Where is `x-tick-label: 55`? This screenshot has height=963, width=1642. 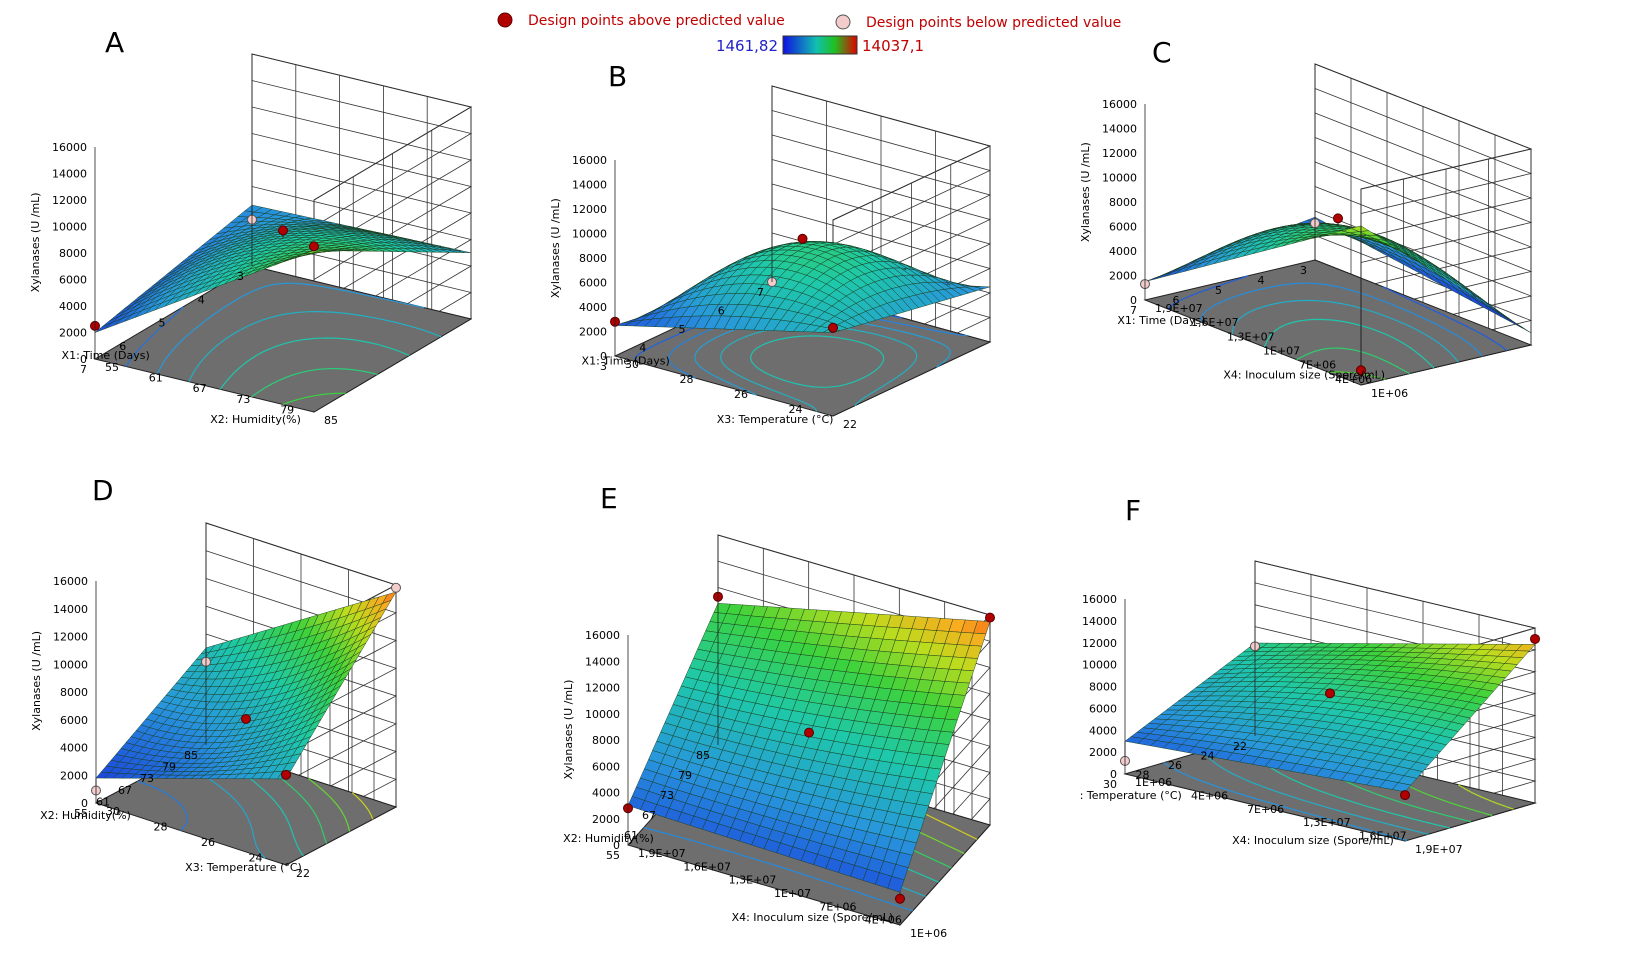
x-tick-label: 55 is located at coordinates (81, 813).